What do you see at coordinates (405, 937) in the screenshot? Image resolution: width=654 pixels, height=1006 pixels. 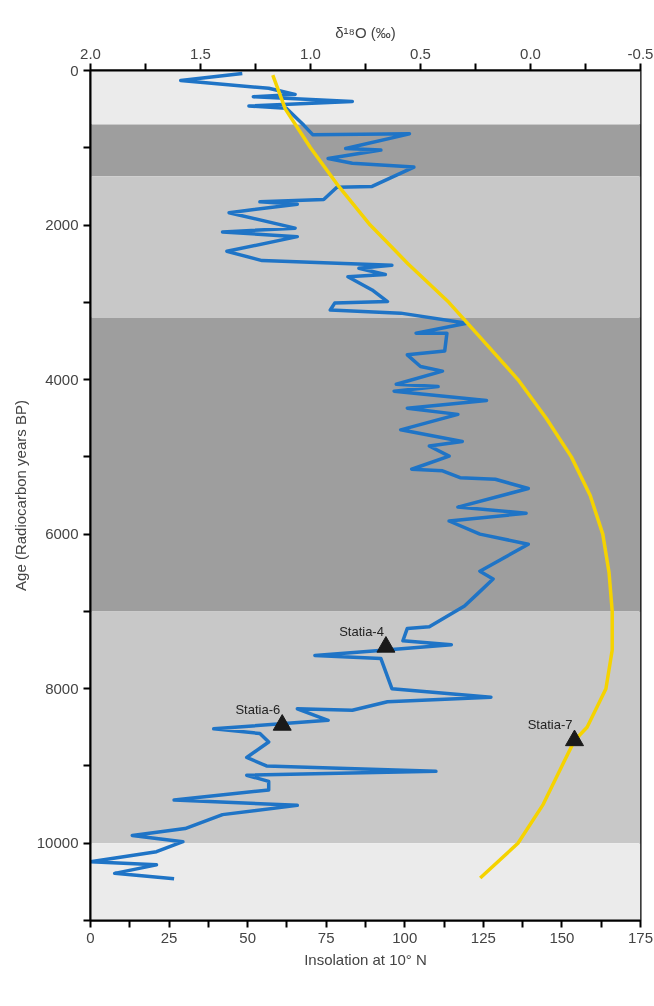 I see `x-tick-label: 100` at bounding box center [405, 937].